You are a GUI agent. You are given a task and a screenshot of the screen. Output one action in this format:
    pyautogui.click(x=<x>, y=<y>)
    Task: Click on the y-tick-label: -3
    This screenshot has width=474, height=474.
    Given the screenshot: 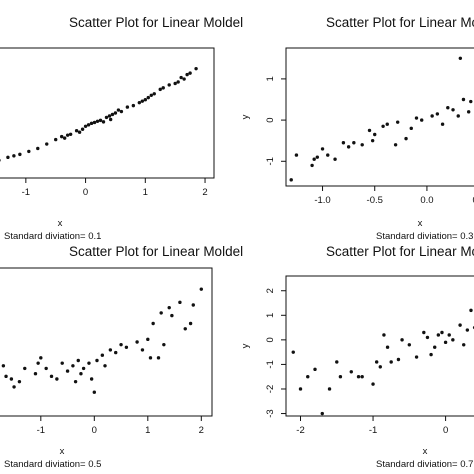 What is the action you would take?
    pyautogui.click(x=270, y=413)
    